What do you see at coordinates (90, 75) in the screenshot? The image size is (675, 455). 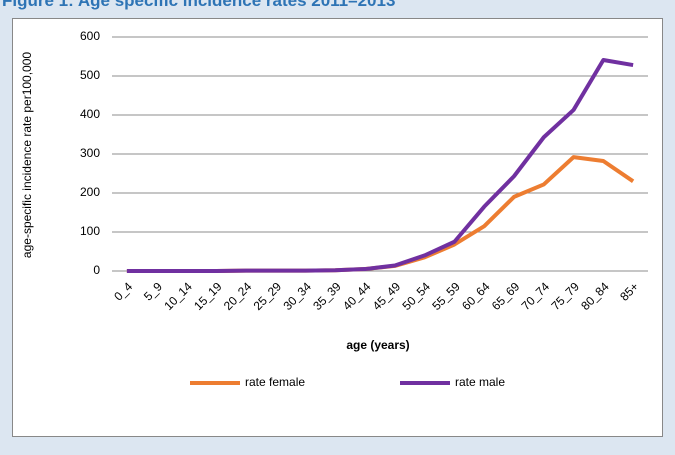 I see `y-tick-label: 500` at bounding box center [90, 75].